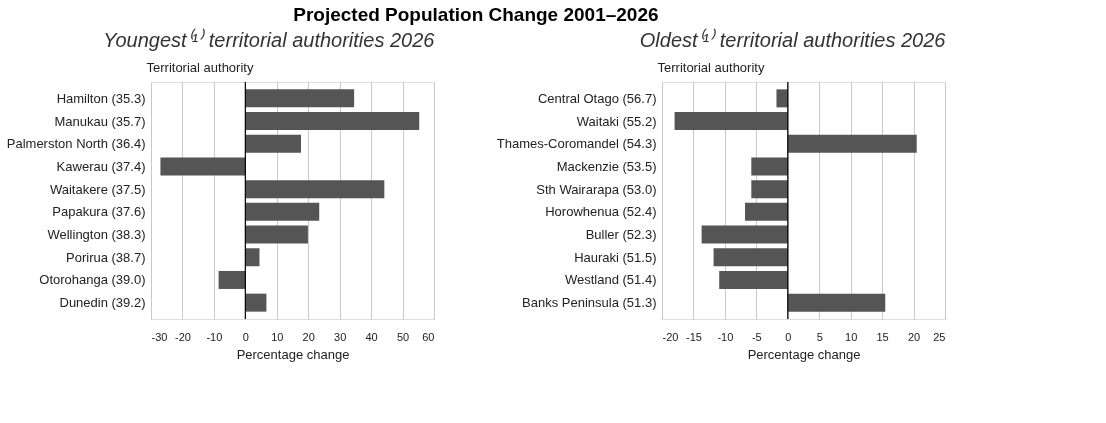 This screenshot has width=1106, height=423. I want to click on y-tick-label: Kawerau (37.4), so click(101, 166).